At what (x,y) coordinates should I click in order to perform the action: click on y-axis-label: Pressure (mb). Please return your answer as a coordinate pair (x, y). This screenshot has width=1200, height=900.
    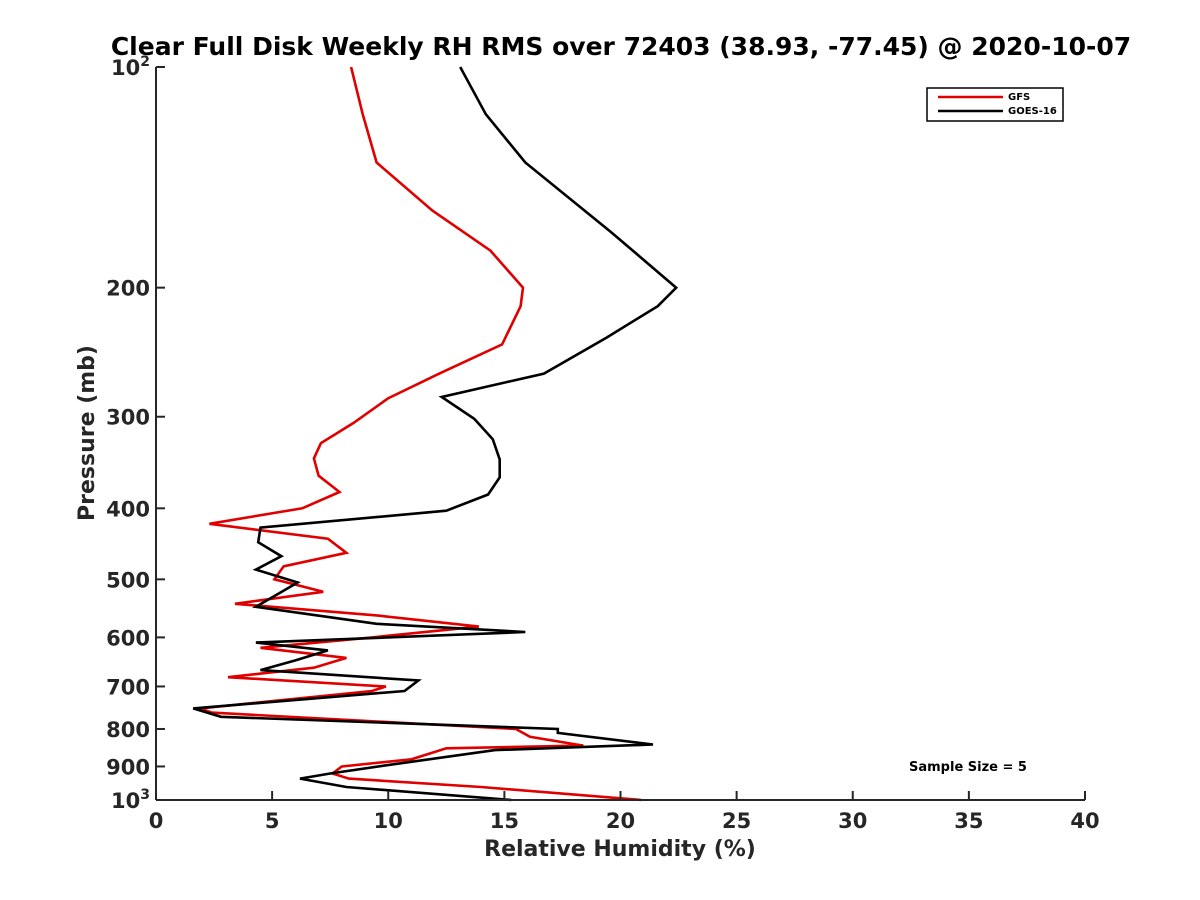
    Looking at the image, I should click on (87, 433).